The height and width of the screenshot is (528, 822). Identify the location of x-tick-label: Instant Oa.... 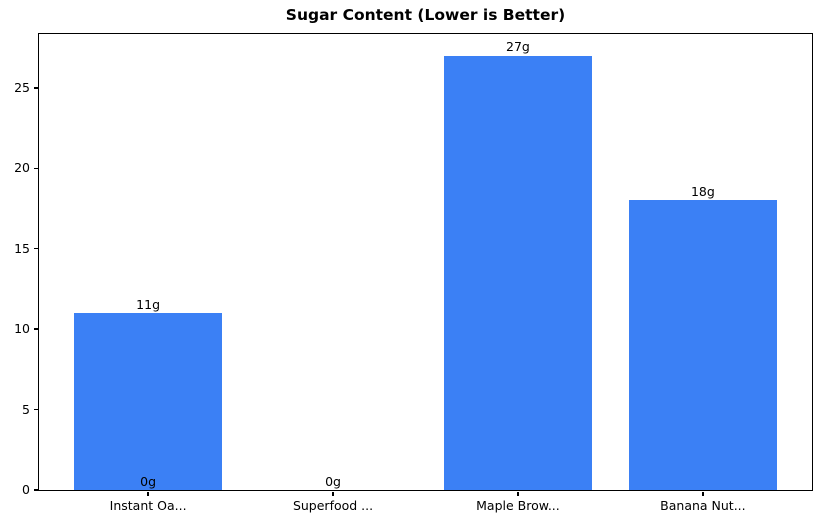
(148, 505).